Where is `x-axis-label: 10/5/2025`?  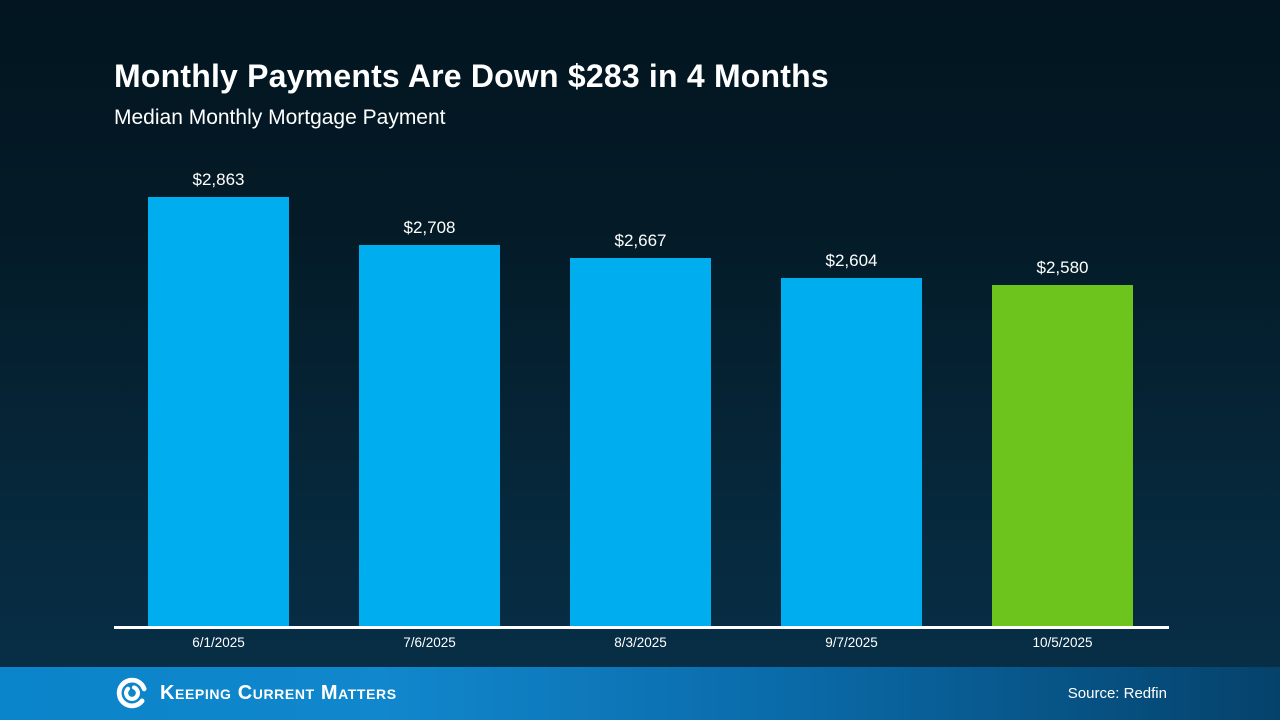
x-axis-label: 10/5/2025 is located at coordinates (1062, 642).